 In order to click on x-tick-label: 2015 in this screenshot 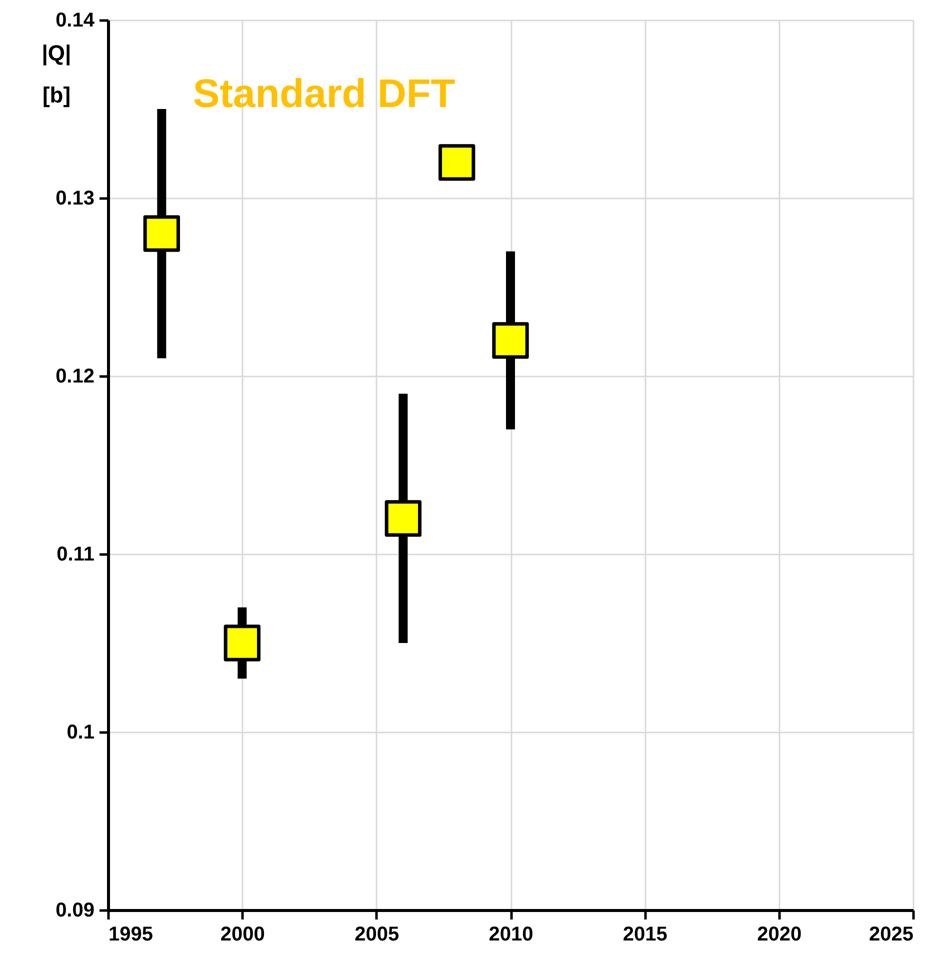, I will do `click(645, 935)`.